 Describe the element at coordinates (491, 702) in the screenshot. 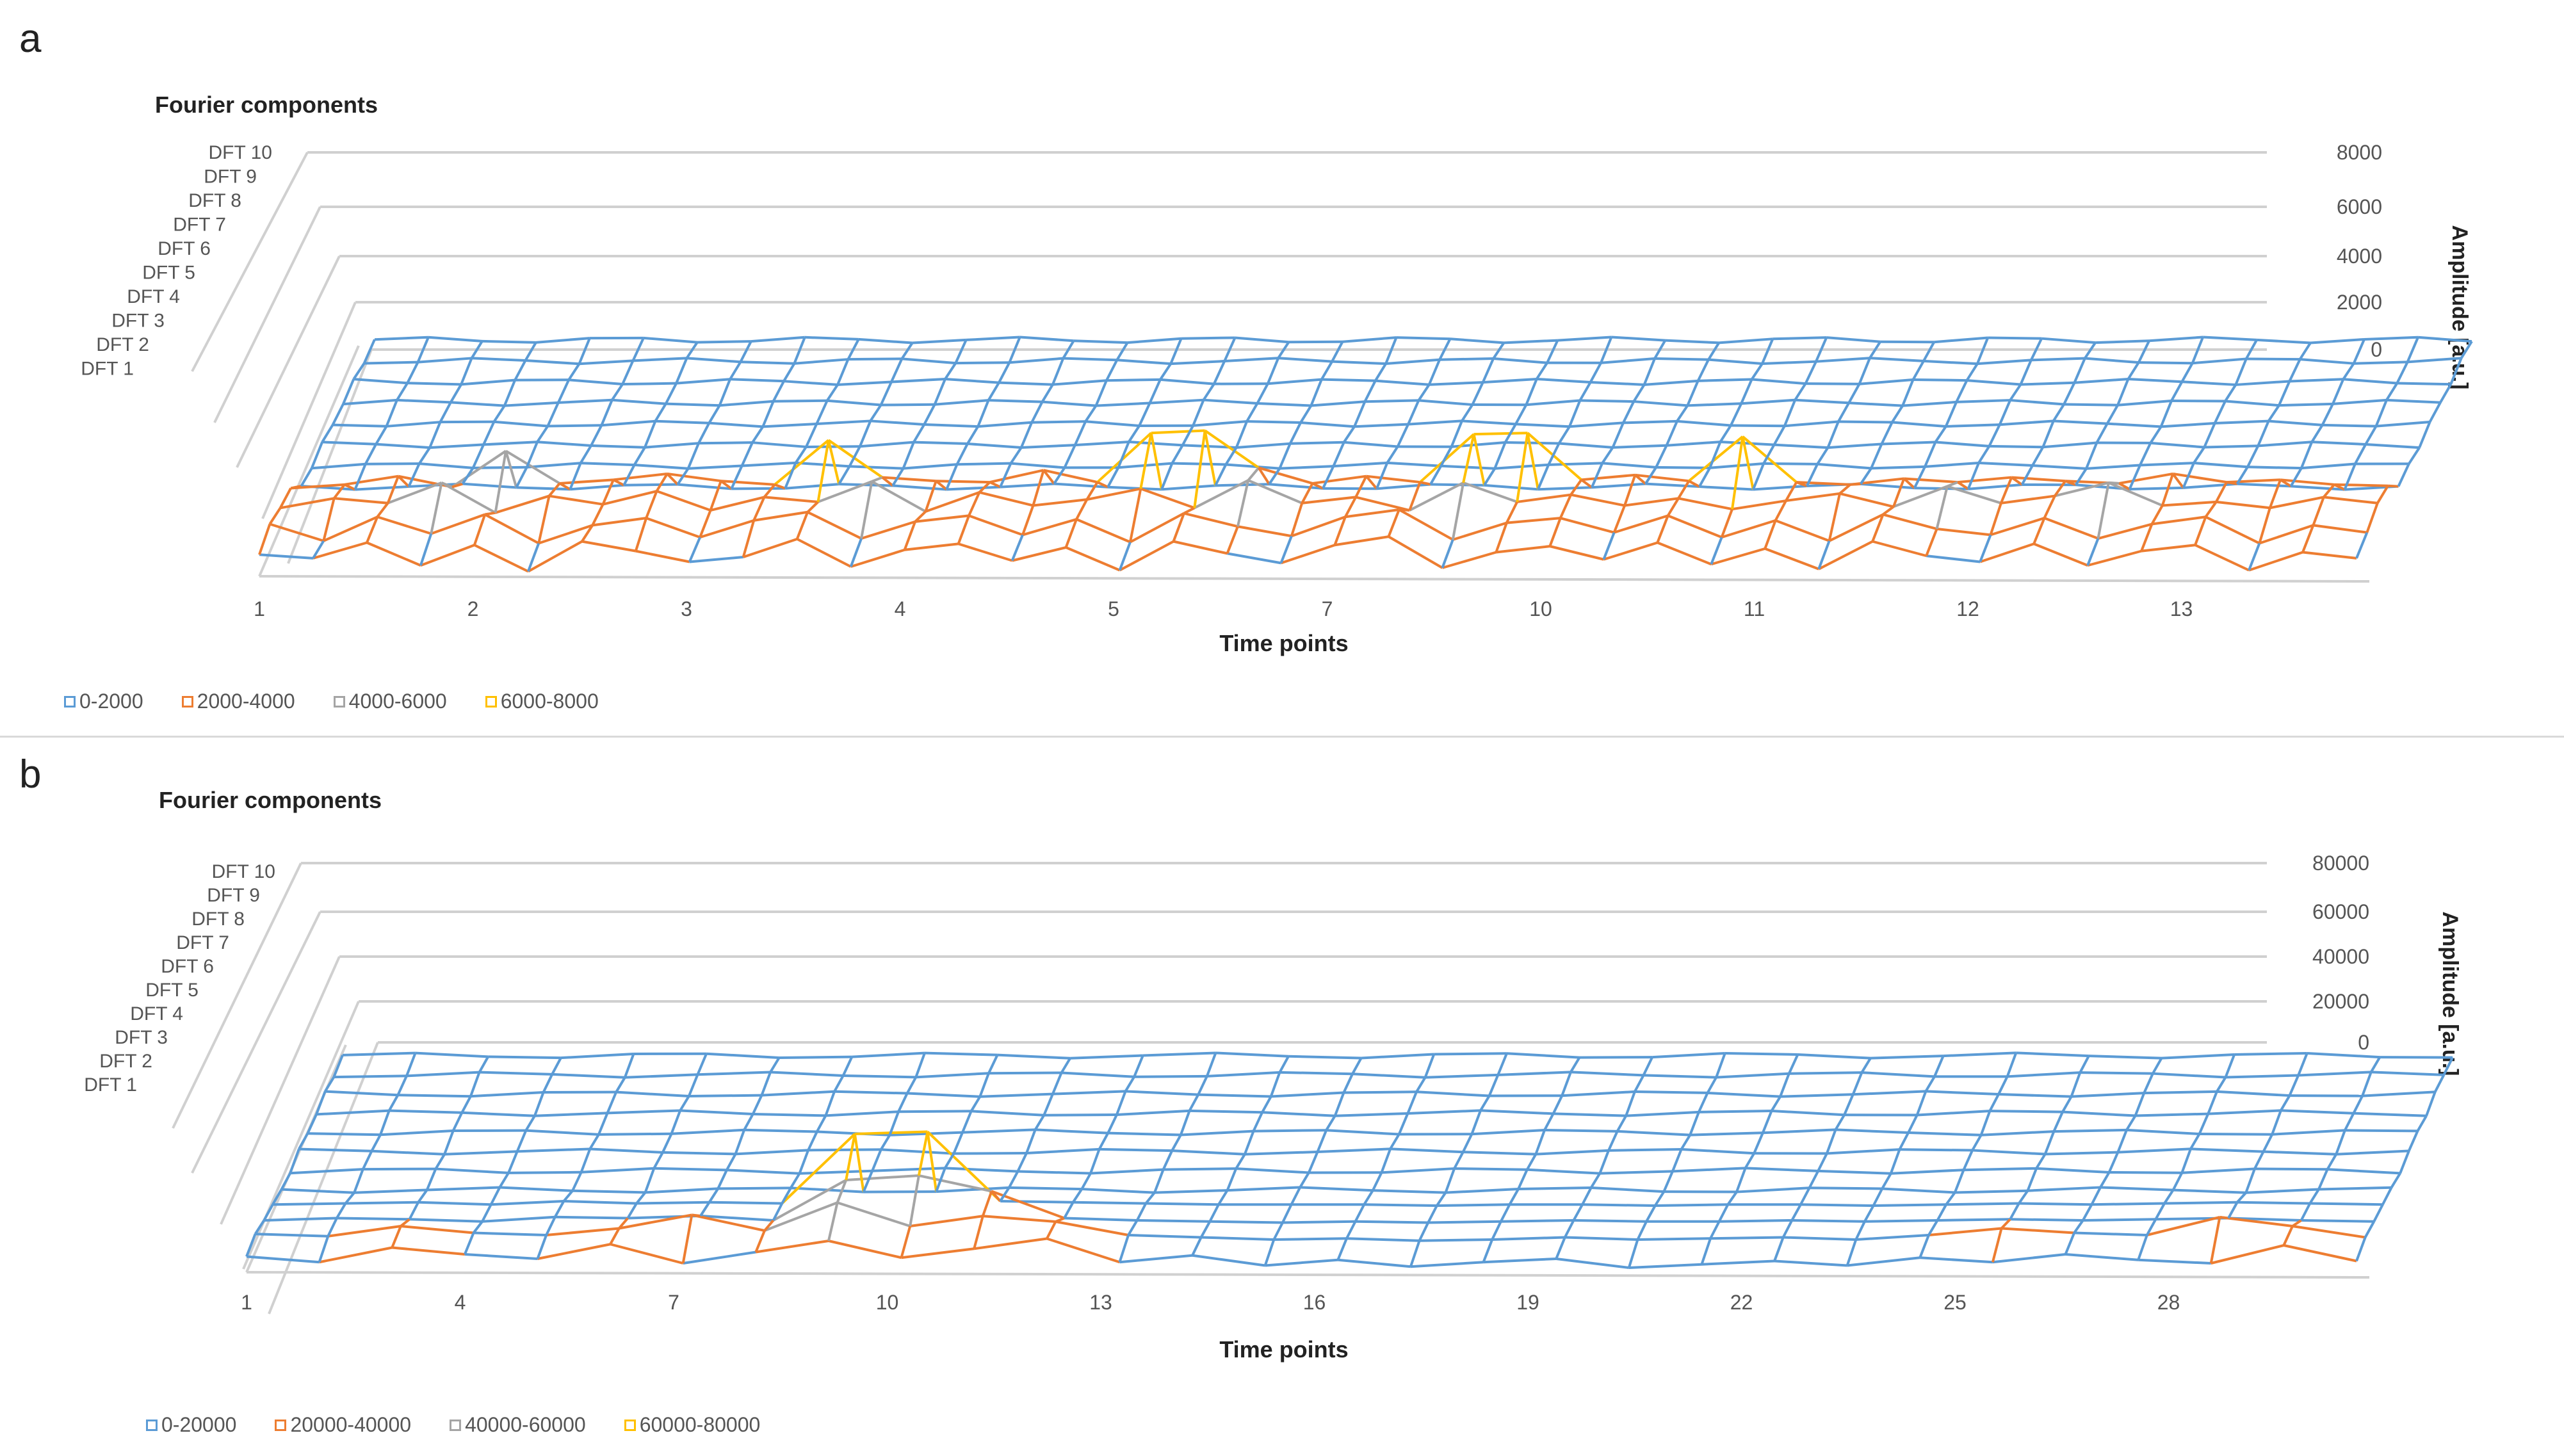

I see `legend-swatch` at that location.